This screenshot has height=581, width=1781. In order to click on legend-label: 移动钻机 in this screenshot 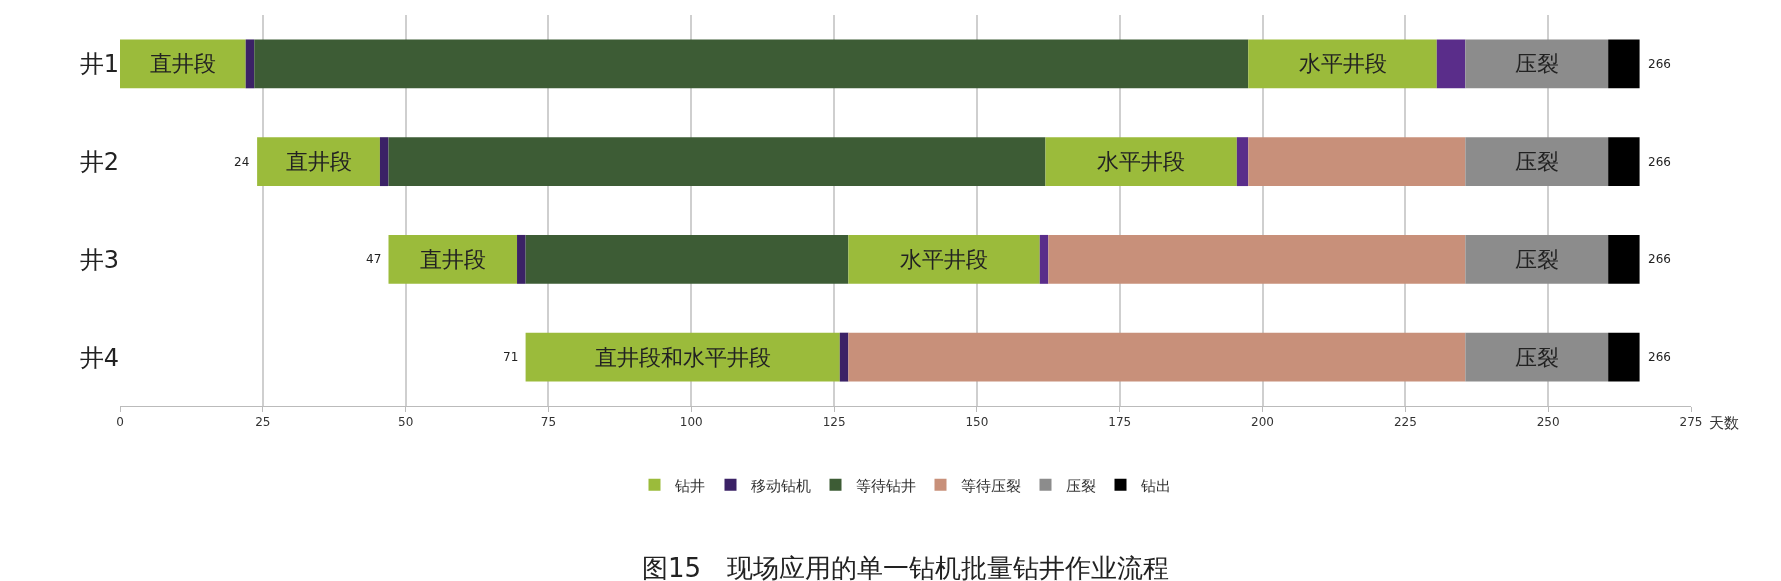, I will do `click(780, 485)`.